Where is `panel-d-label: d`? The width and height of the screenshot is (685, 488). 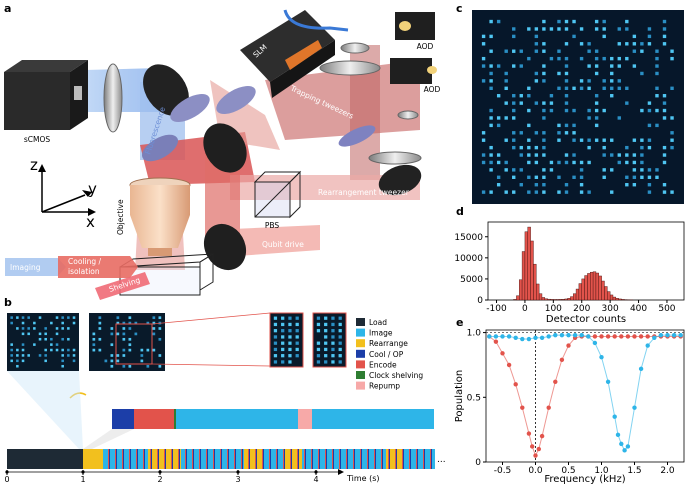 panel-d-label: d is located at coordinates (460, 211).